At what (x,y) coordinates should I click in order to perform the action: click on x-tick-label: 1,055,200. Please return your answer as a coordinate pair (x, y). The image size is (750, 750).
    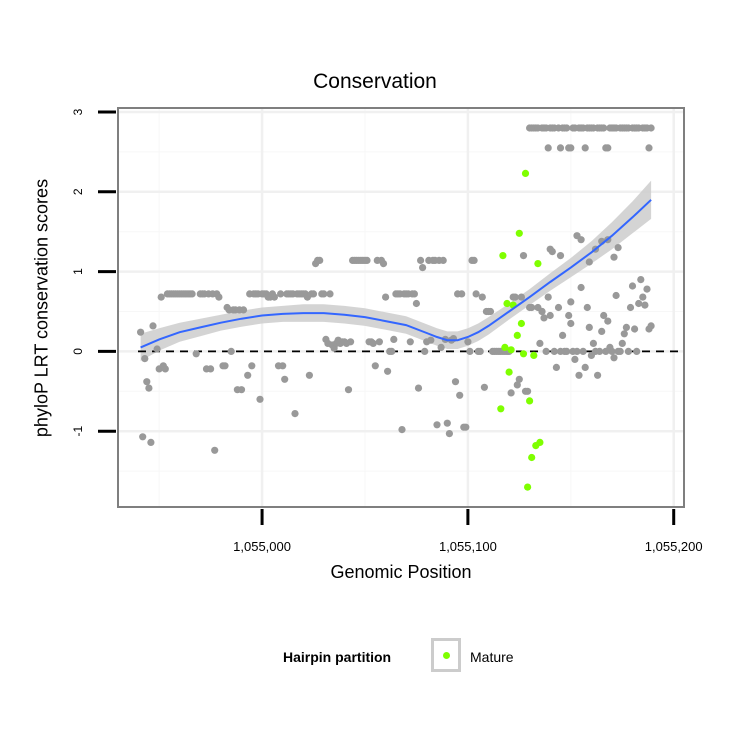
    Looking at the image, I should click on (674, 546).